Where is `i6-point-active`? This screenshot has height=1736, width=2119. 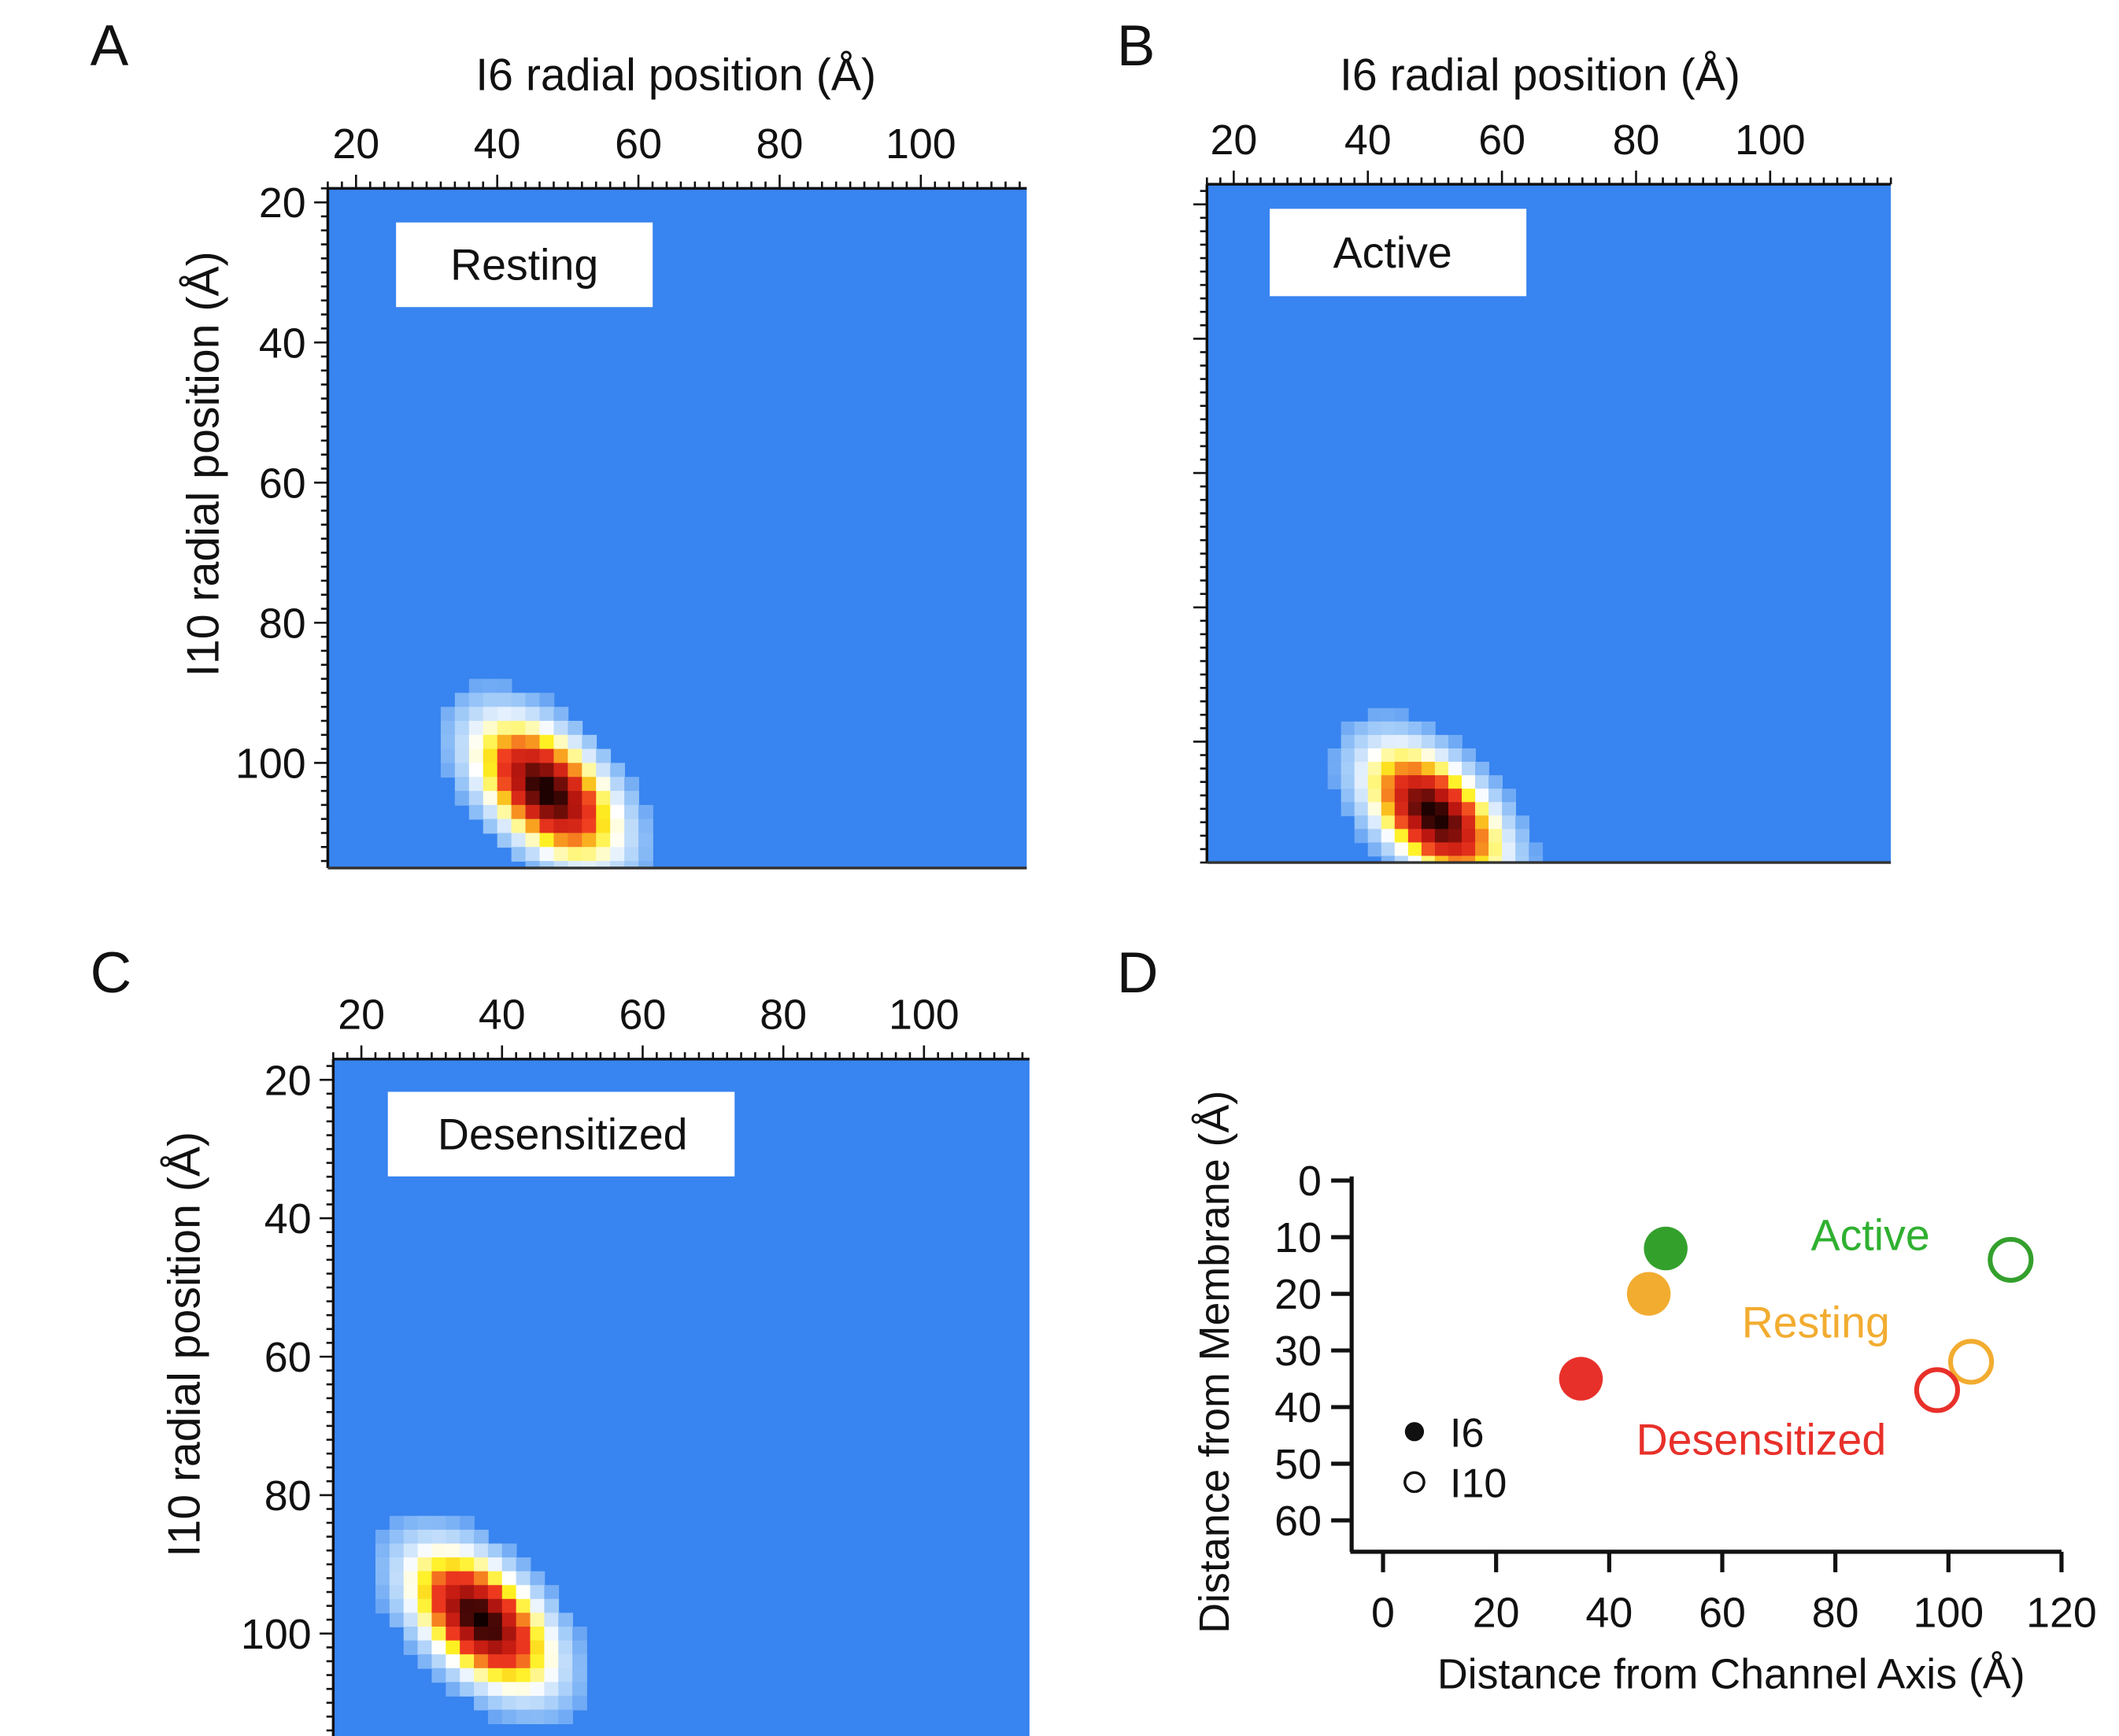
i6-point-active is located at coordinates (1666, 1248).